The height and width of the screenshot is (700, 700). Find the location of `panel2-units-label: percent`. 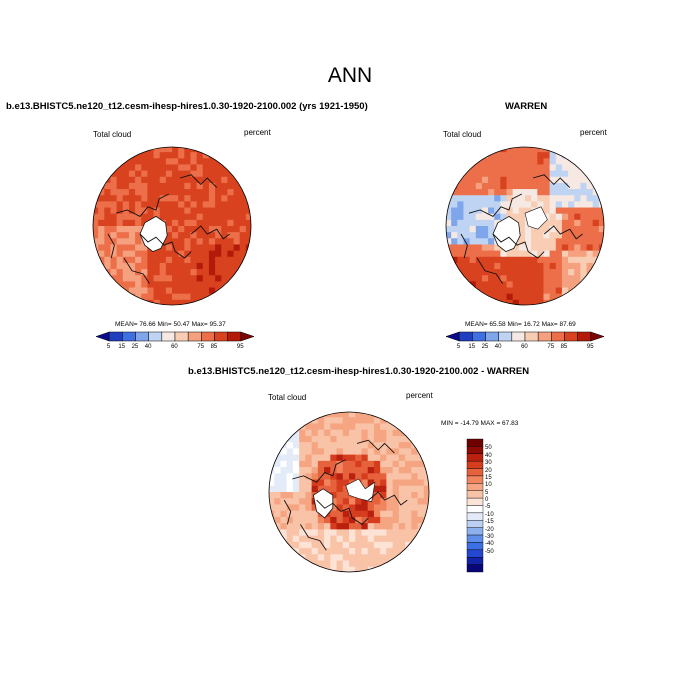

panel2-units-label: percent is located at coordinates (593, 132).